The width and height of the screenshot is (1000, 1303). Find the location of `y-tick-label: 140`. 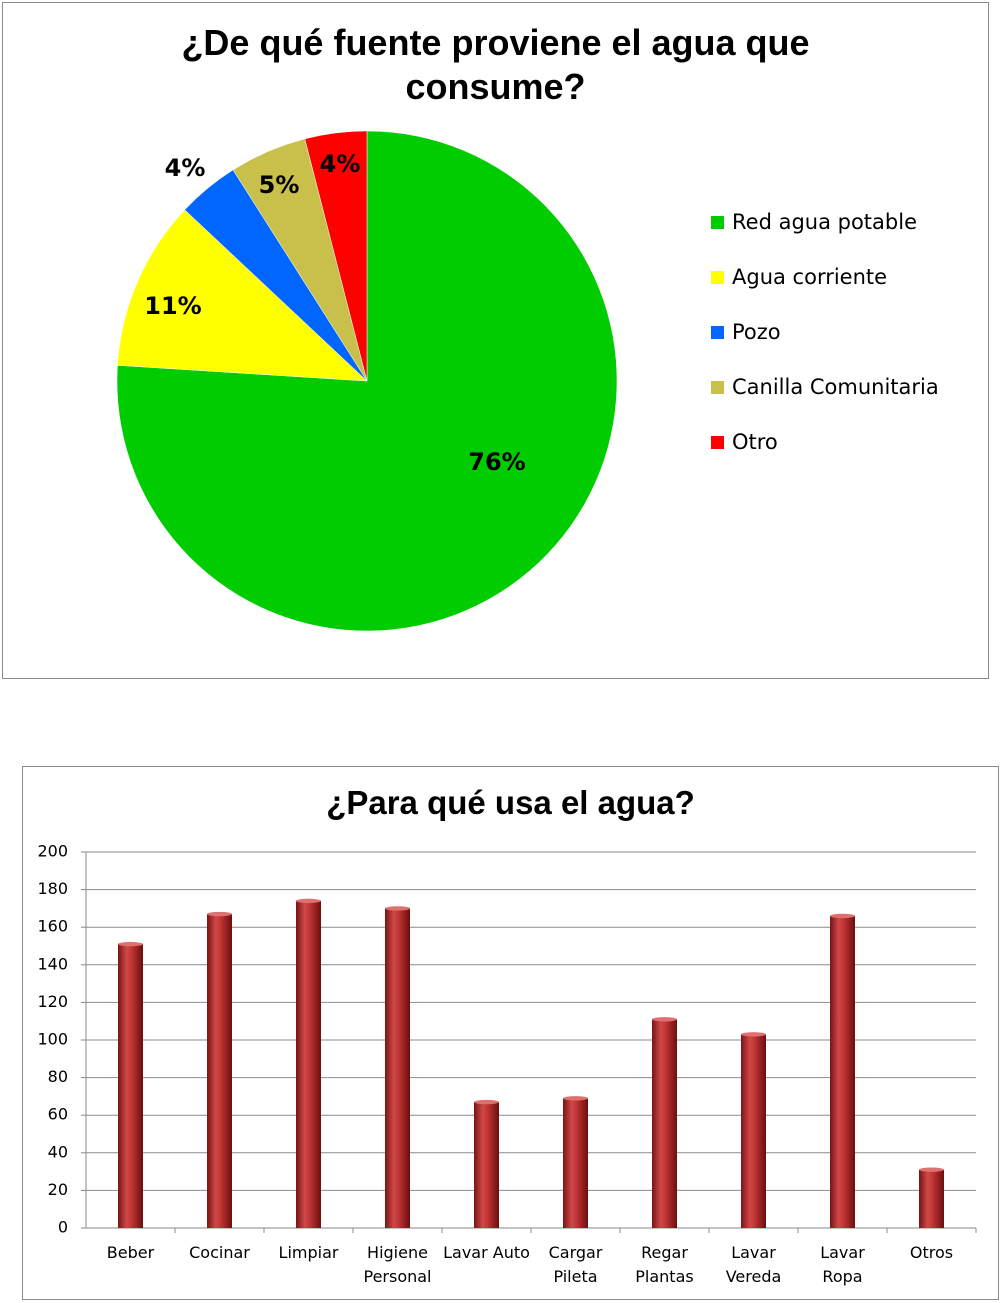

y-tick-label: 140 is located at coordinates (52, 963).